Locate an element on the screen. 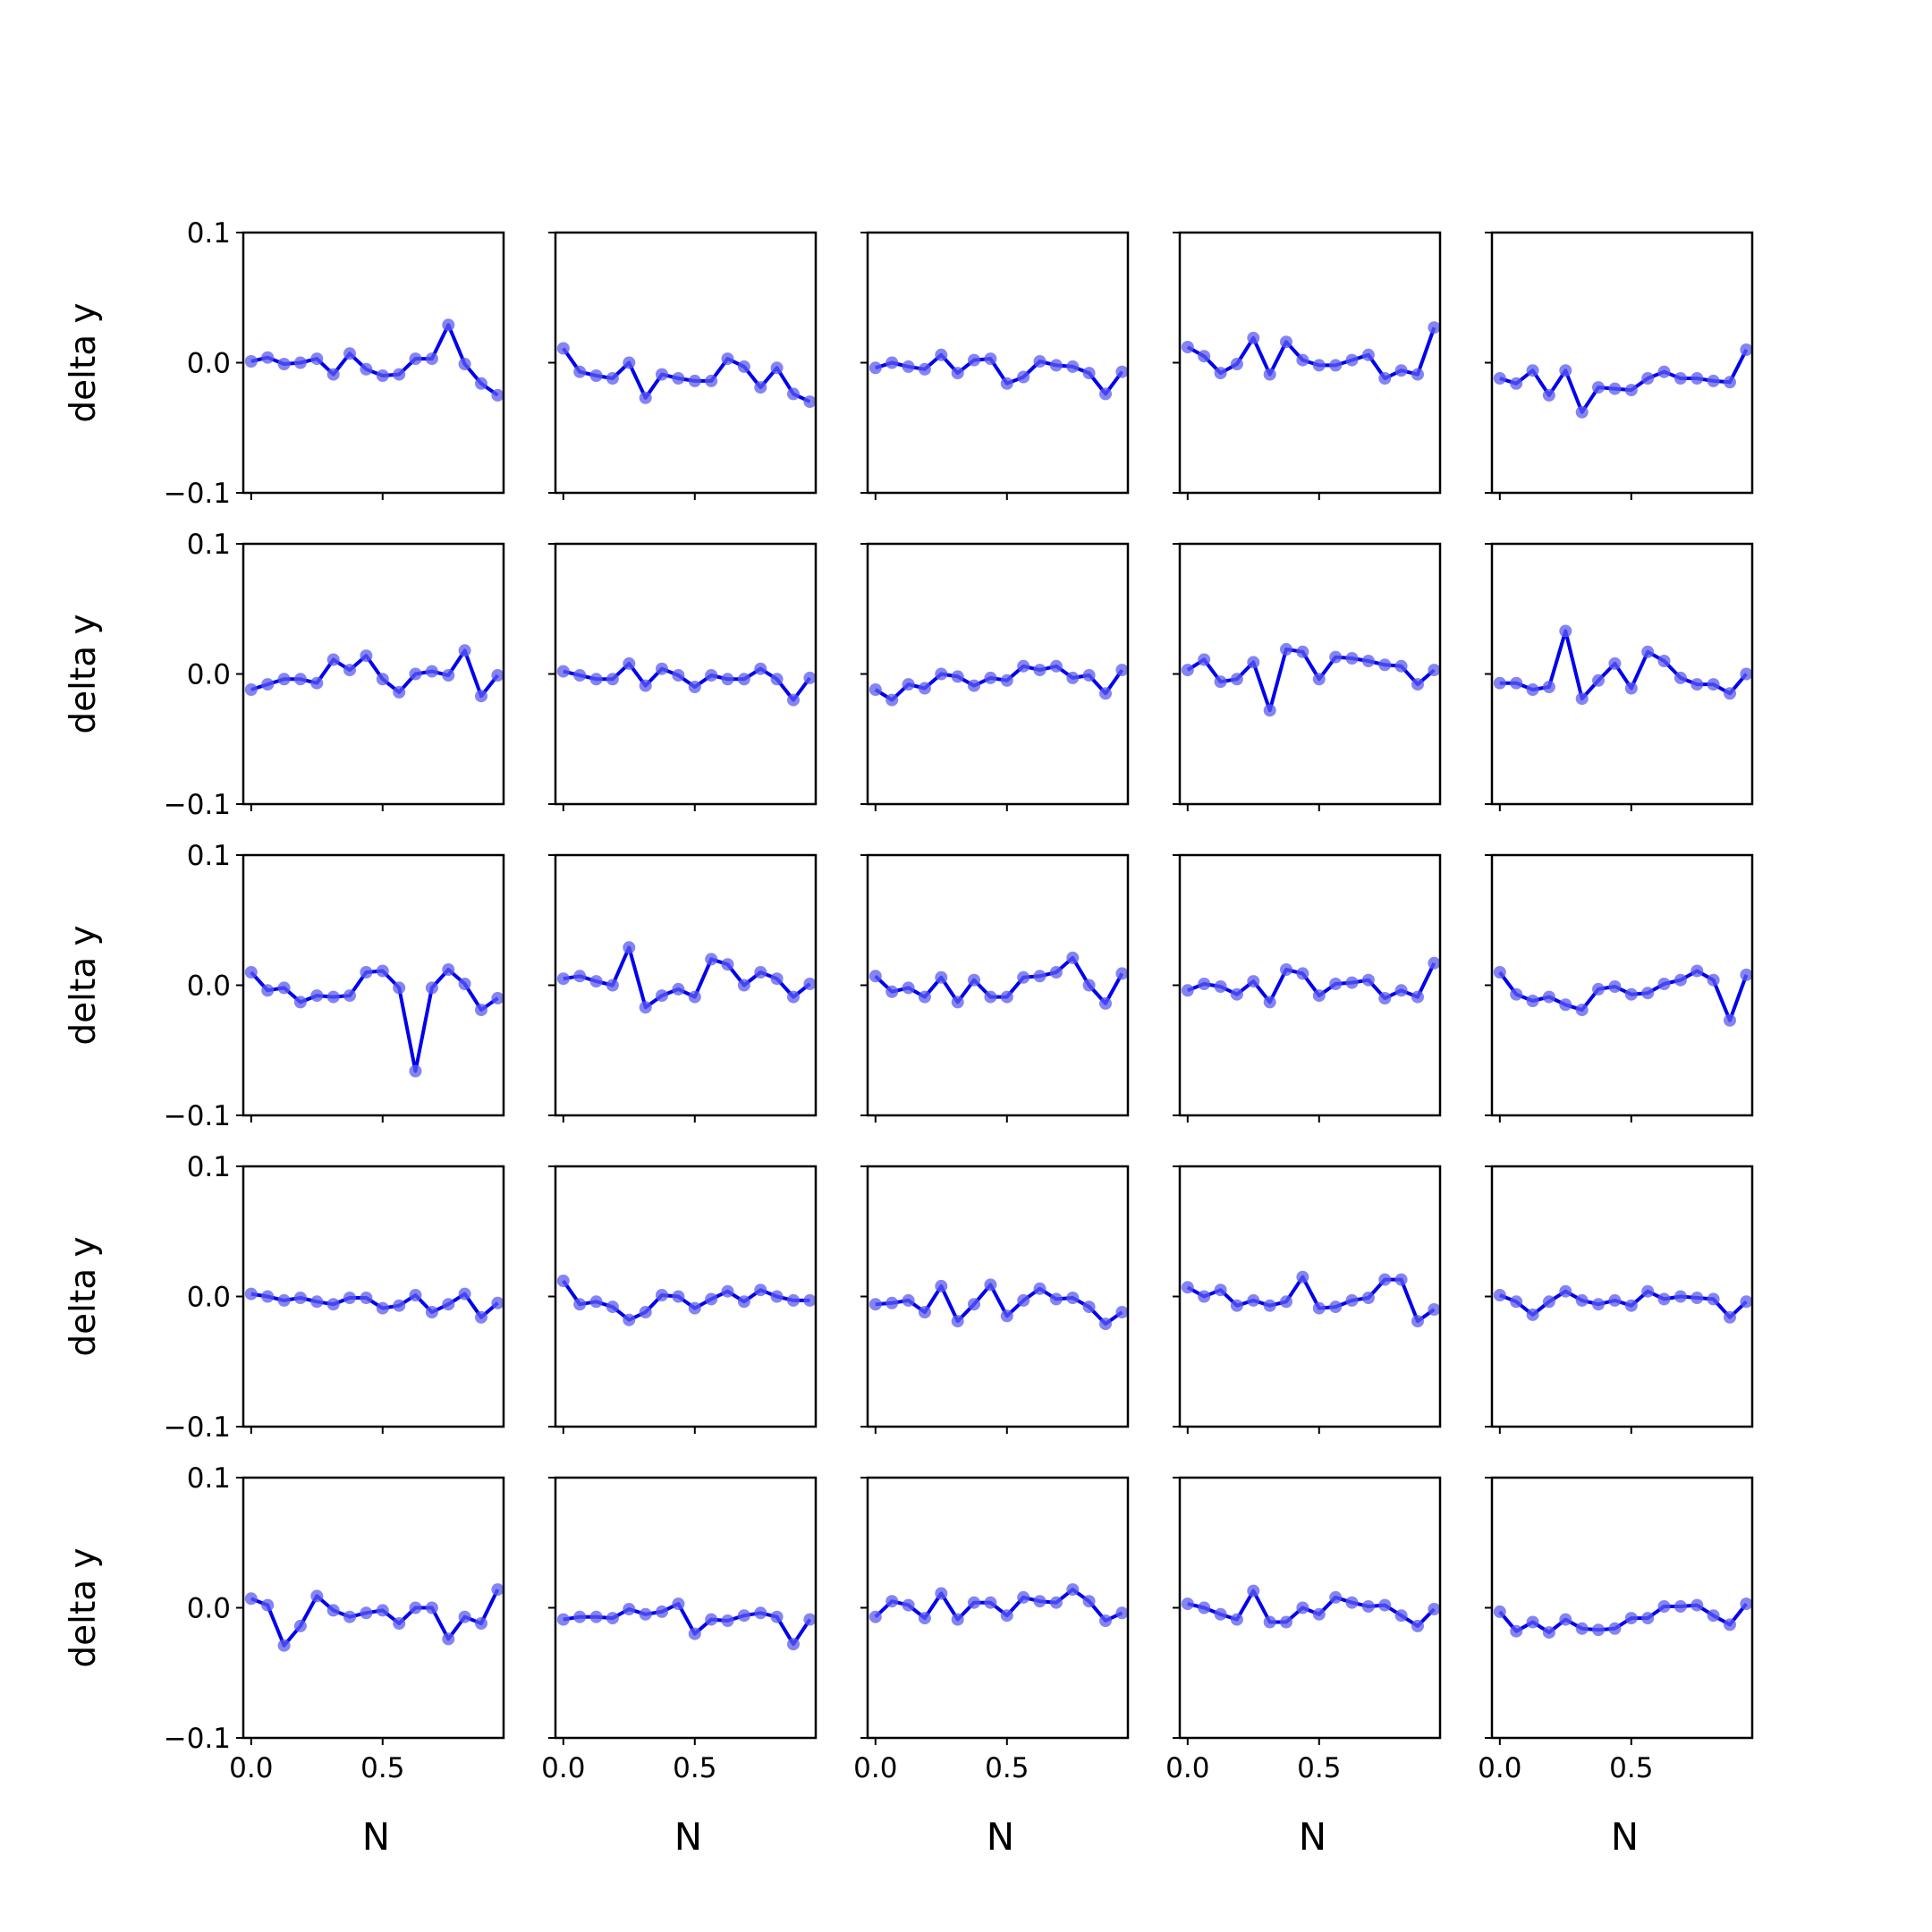 The image size is (1932, 1932). subplot-r0-c0: −0.1 0.0 0.1 delta y is located at coordinates (284, 363).